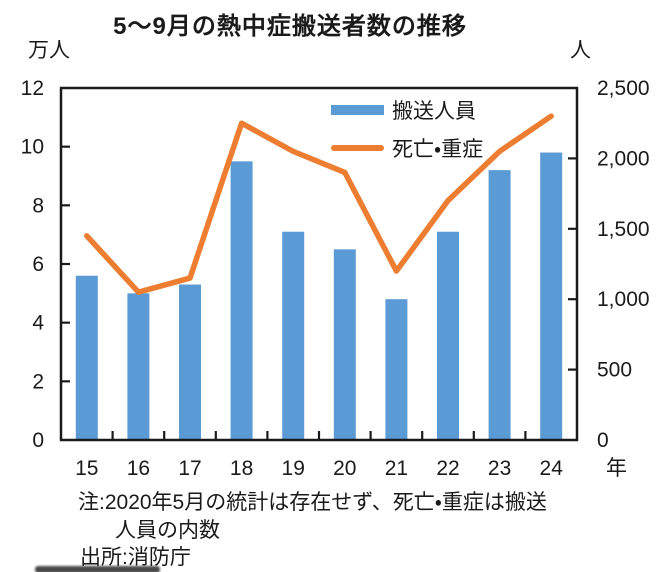 This screenshot has width=660, height=572. Describe the element at coordinates (86, 468) in the screenshot. I see `x-axis-tick-label: 15` at that location.